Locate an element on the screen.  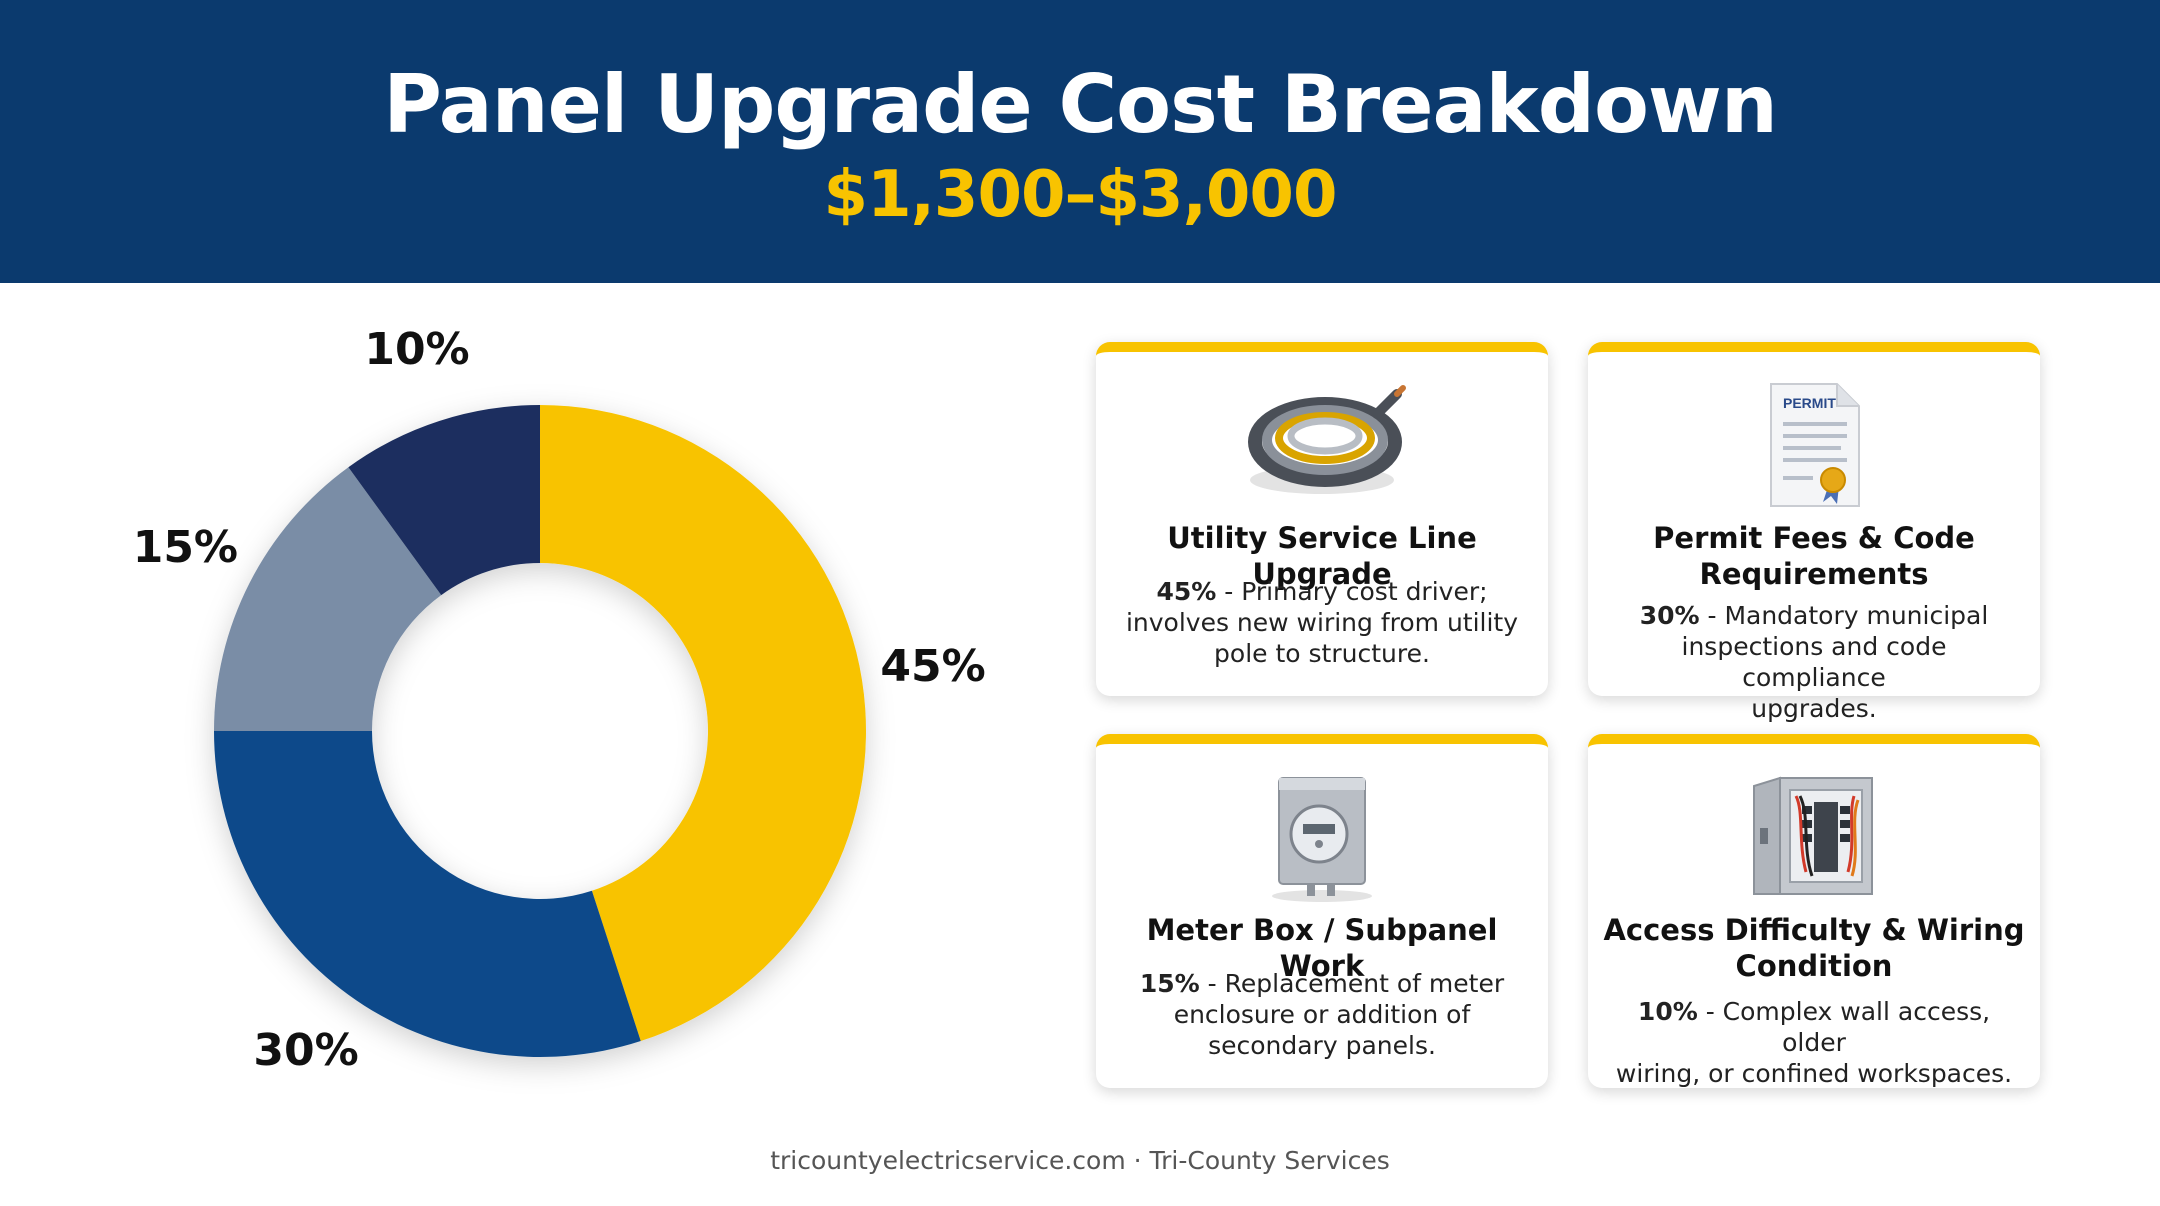
card-desc-line: pole to structure. is located at coordinates (1322, 653).